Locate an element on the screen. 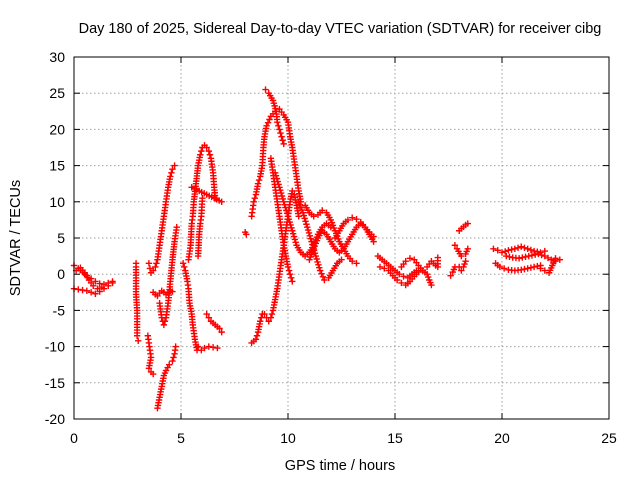  x-tick-label: 20 is located at coordinates (502, 438).